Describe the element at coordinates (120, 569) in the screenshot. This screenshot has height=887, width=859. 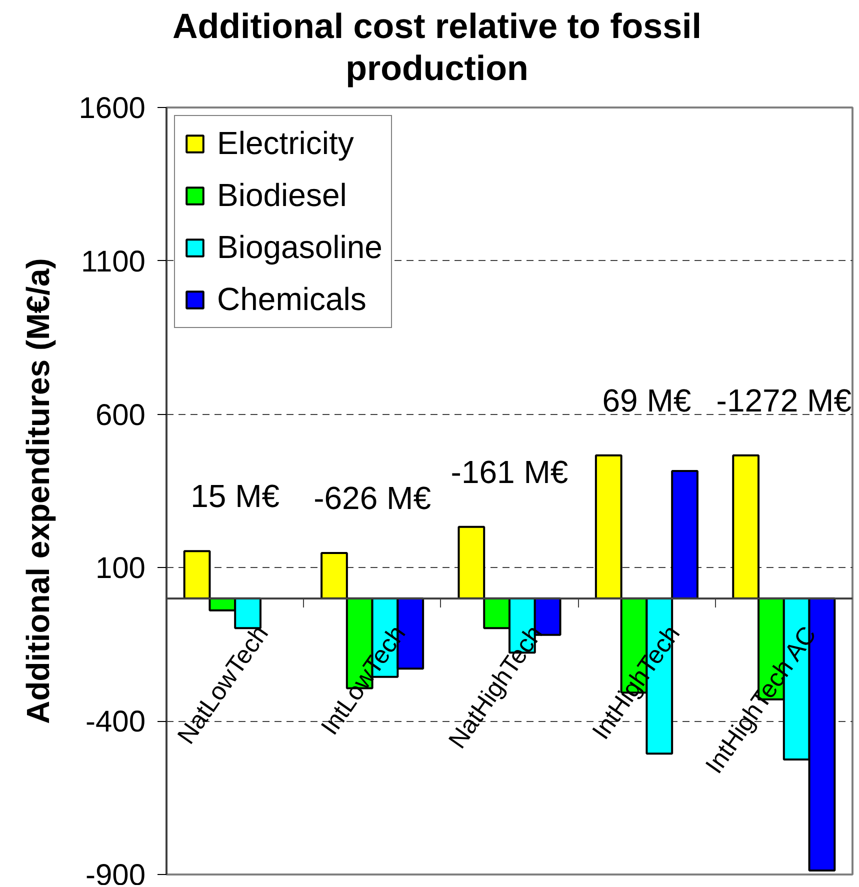
I see `y-tick-label: 100` at that location.